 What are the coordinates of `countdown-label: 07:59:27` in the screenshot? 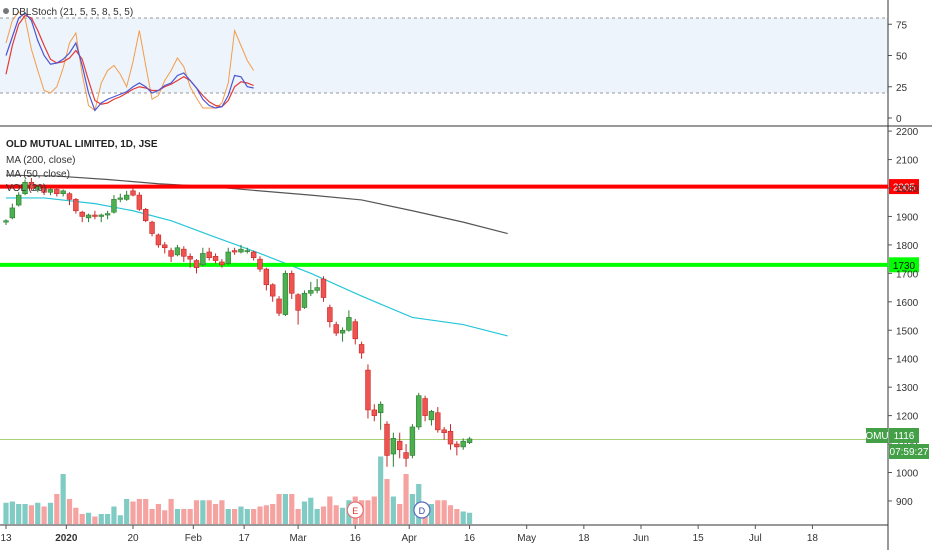 It's located at (909, 452).